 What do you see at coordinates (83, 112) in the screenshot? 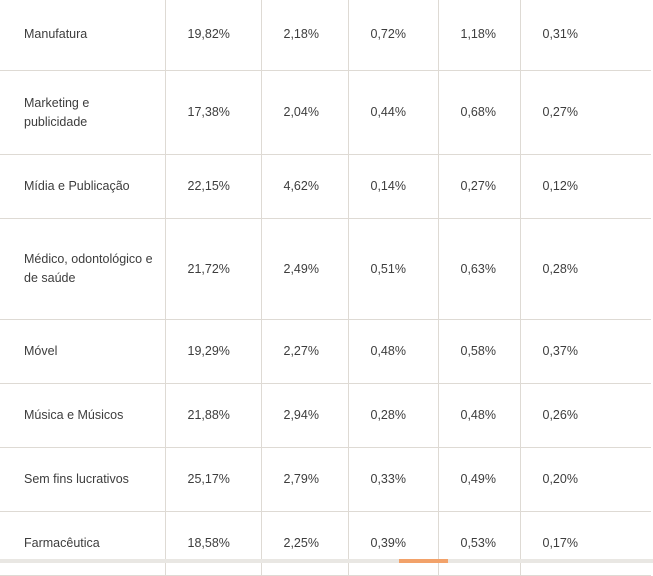
I see `row-label: Marketing e publicidade` at bounding box center [83, 112].